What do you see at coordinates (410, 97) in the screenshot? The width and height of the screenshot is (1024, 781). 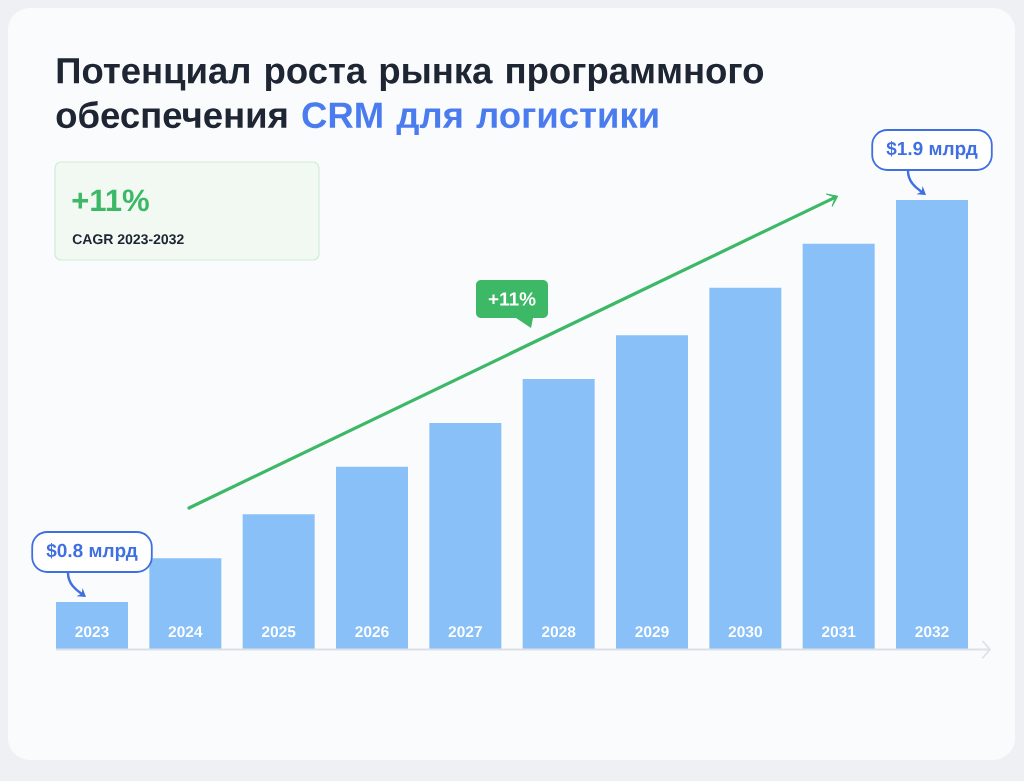 I see `chart-title: Потенциал роста рынка программного обеспечения CRM для логистики` at bounding box center [410, 97].